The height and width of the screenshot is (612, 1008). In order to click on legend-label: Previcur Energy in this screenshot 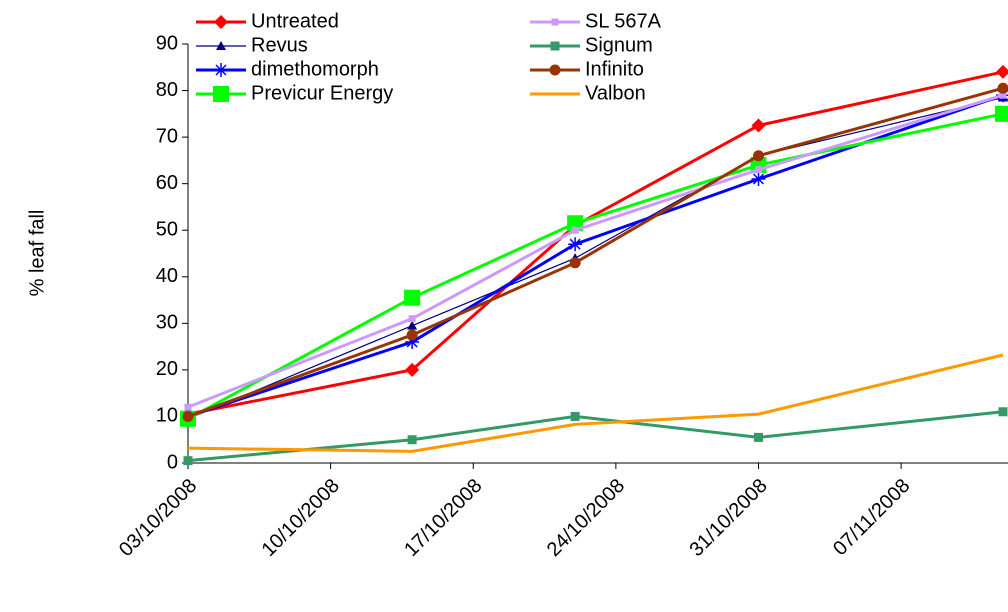, I will do `click(322, 93)`.